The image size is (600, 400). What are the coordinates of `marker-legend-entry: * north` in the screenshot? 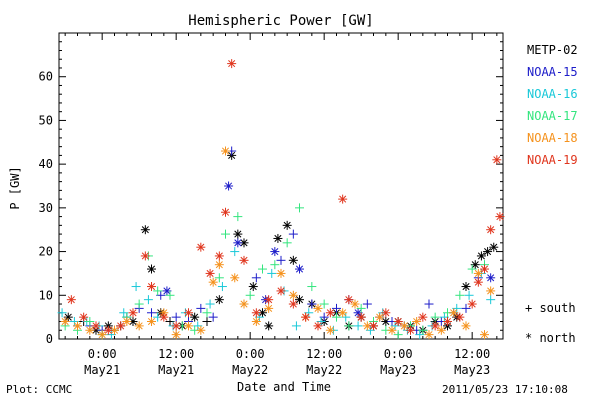 It's located at (550, 338).